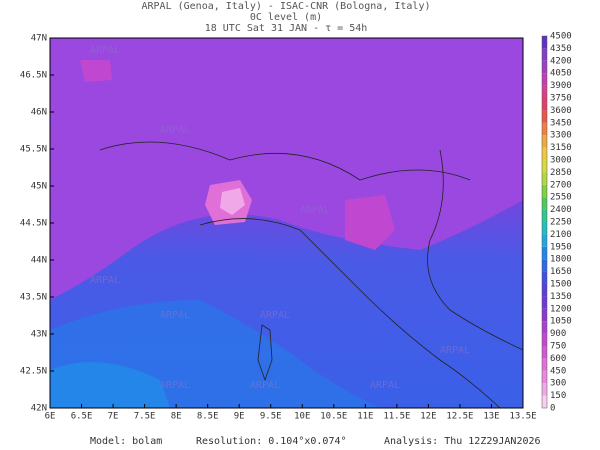 Image resolution: width=600 pixels, height=450 pixels. Describe the element at coordinates (561, 123) in the screenshot. I see `colorbar-label: 3450` at that location.